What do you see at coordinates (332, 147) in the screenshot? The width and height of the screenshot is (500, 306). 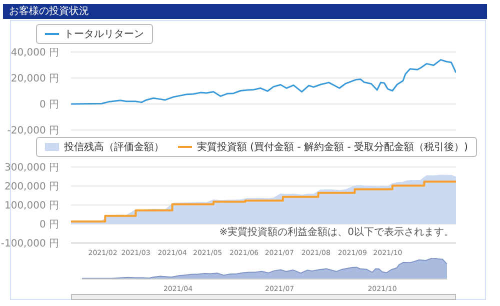 I see `legend-label: 実質投資額 (買付金額 - 解約金額 - 受取分配金額（税引後）)` at bounding box center [332, 147].